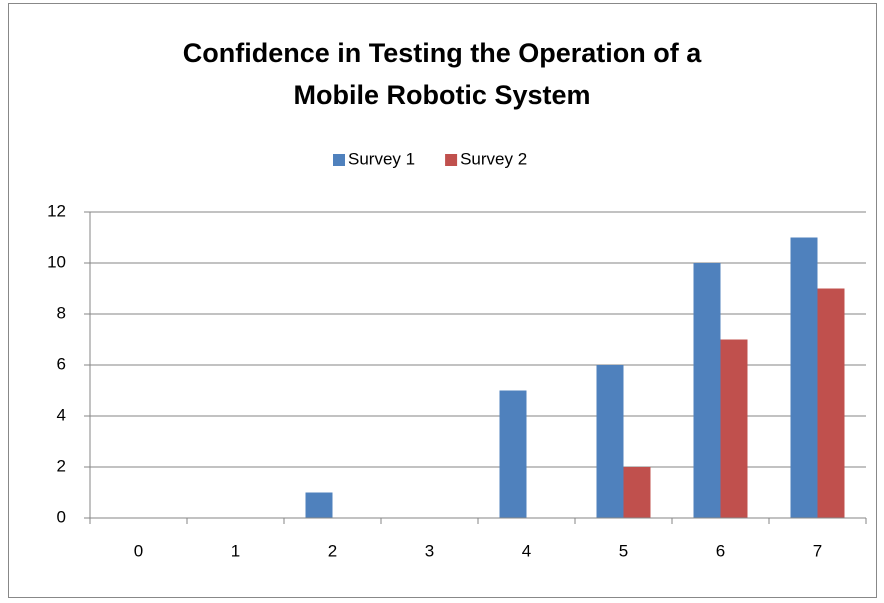  I want to click on chart-title: Confidence in Testing the Operation of a, so click(443, 53).